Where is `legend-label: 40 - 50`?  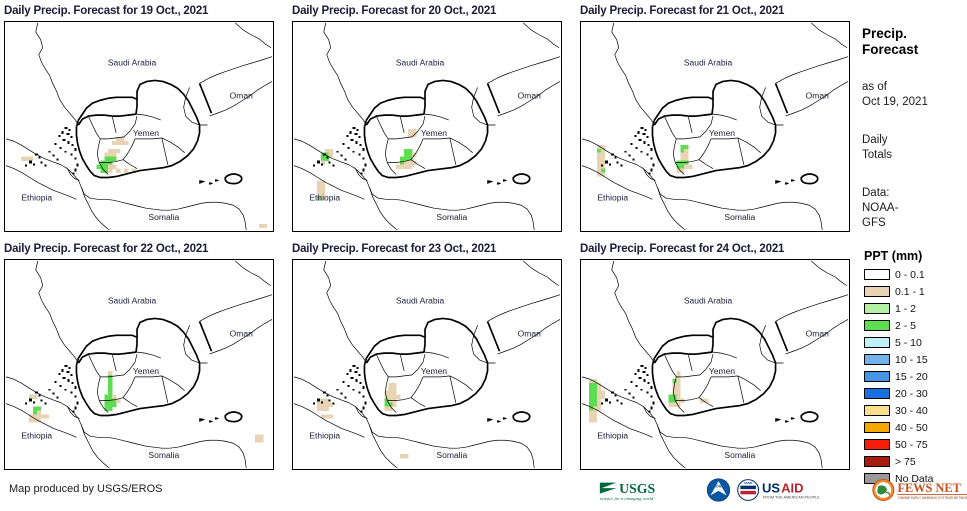 legend-label: 40 - 50 is located at coordinates (911, 427).